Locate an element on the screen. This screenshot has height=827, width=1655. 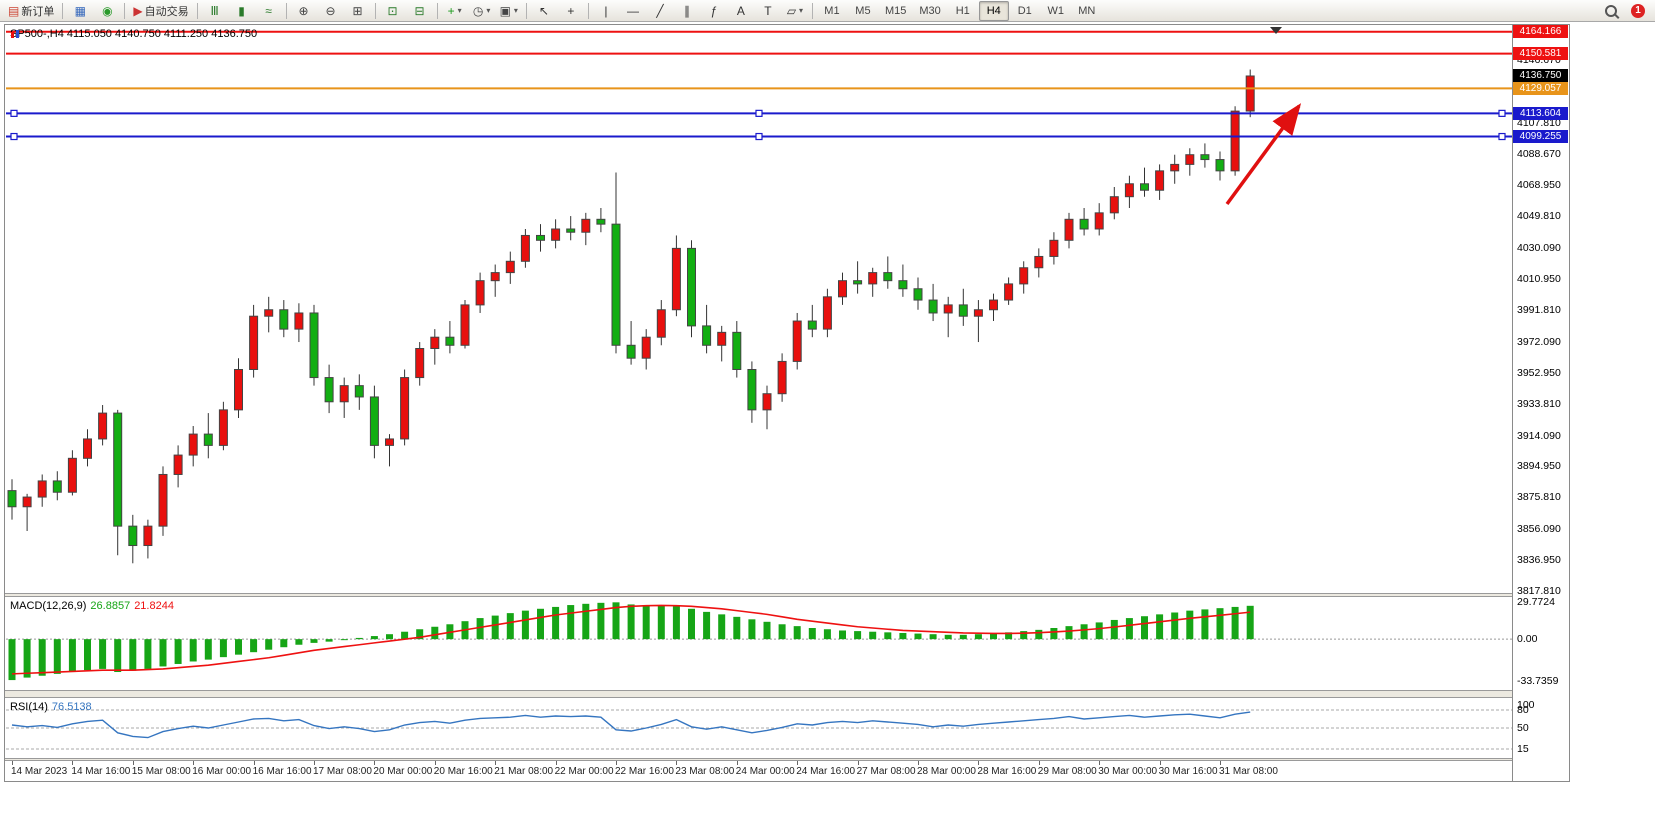
macd-indicator-label: MACD(12,26,9) 26.8857 21.8244 is located at coordinates (92, 606).